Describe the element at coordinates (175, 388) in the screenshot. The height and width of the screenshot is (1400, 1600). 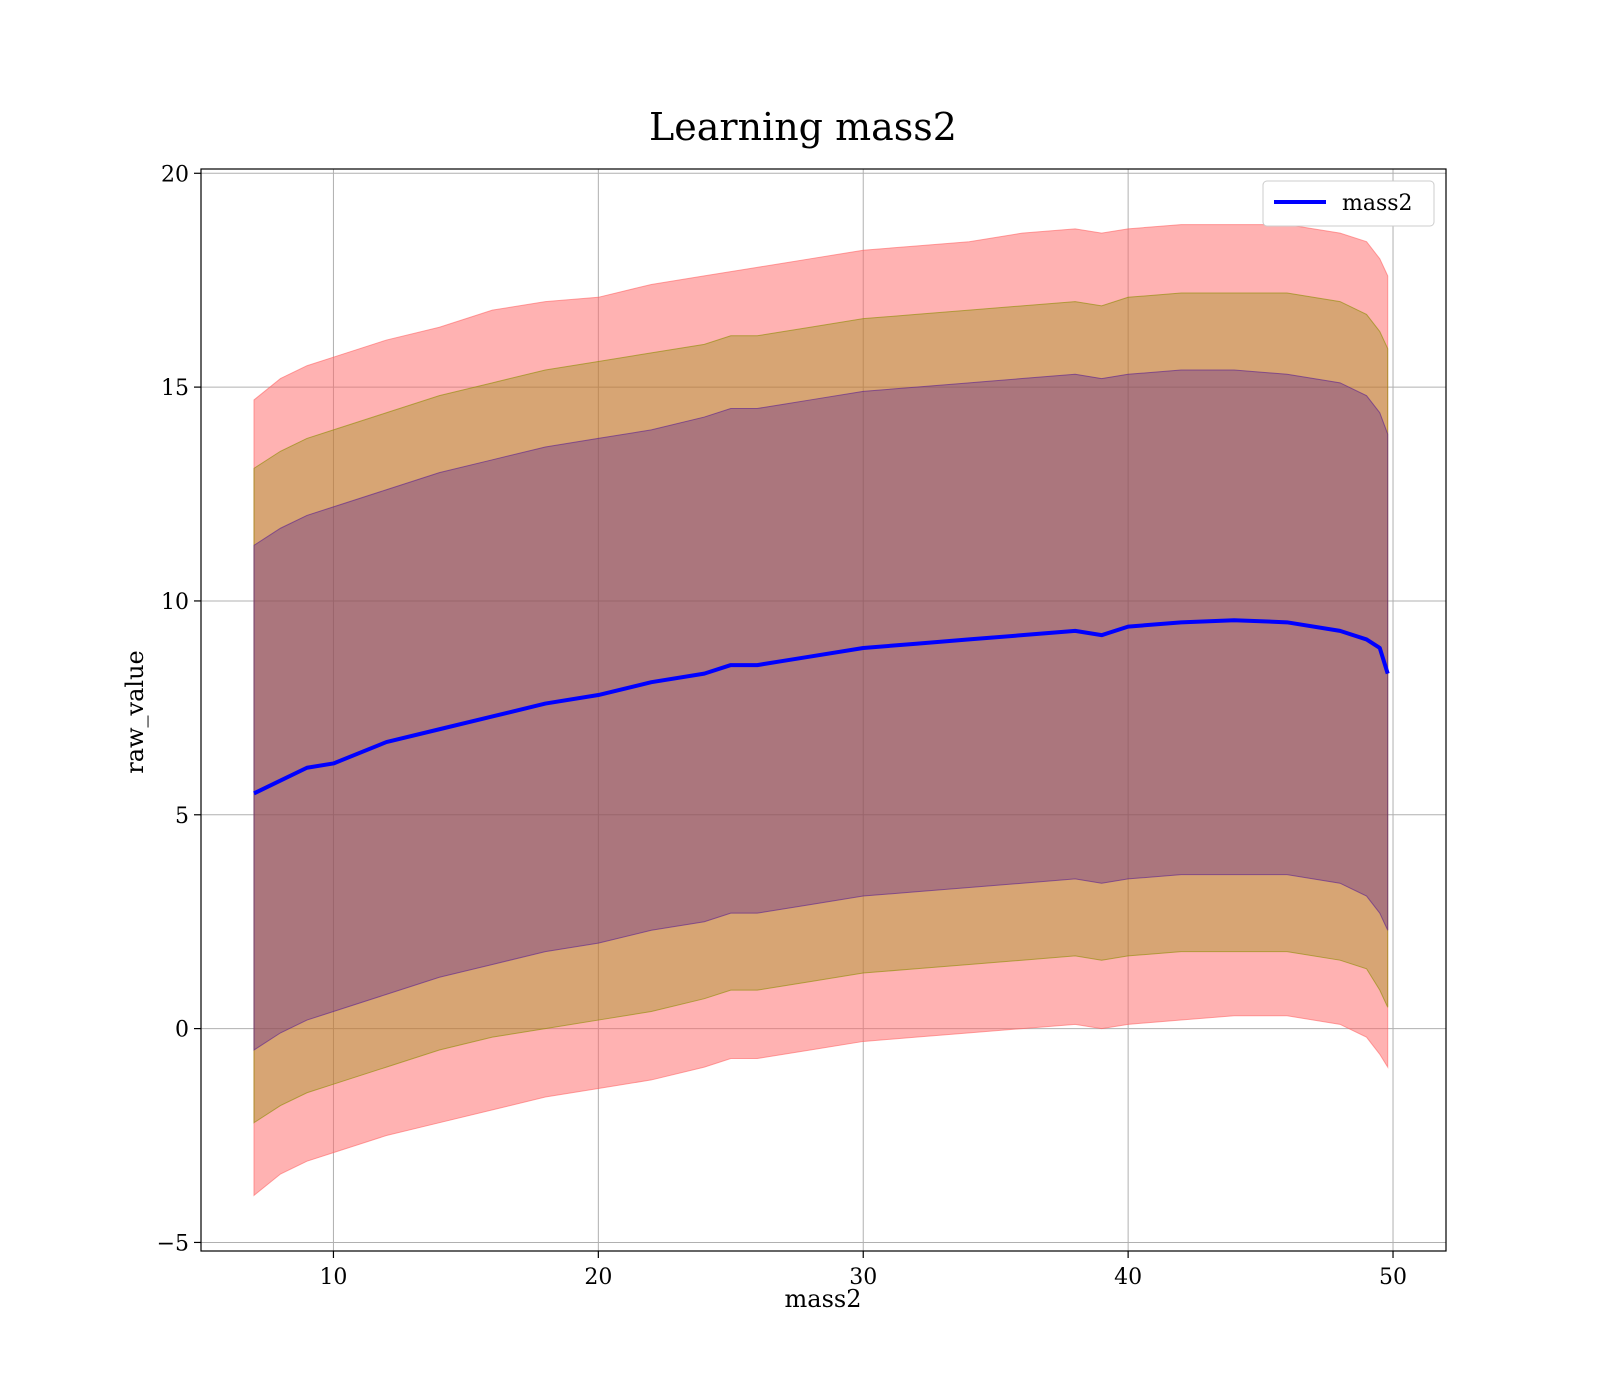
I see `y-tick-label-15: 15` at that location.